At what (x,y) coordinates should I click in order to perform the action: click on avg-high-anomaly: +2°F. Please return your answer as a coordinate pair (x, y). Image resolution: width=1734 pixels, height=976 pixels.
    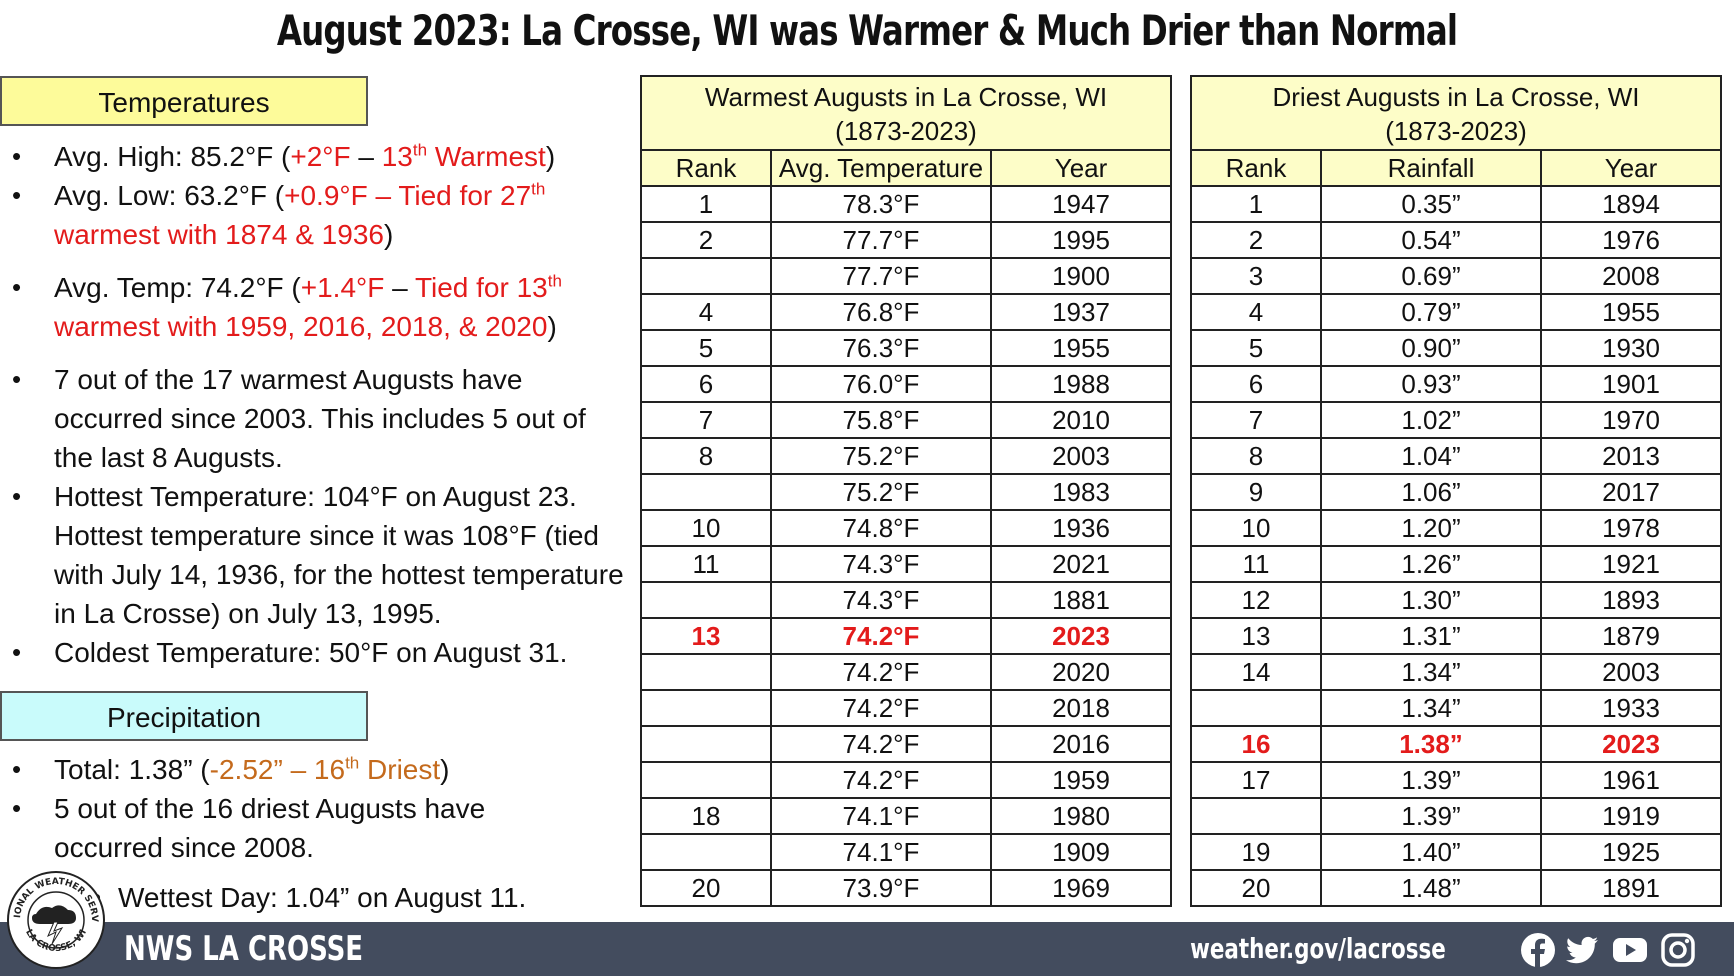
    Looking at the image, I should click on (320, 156).